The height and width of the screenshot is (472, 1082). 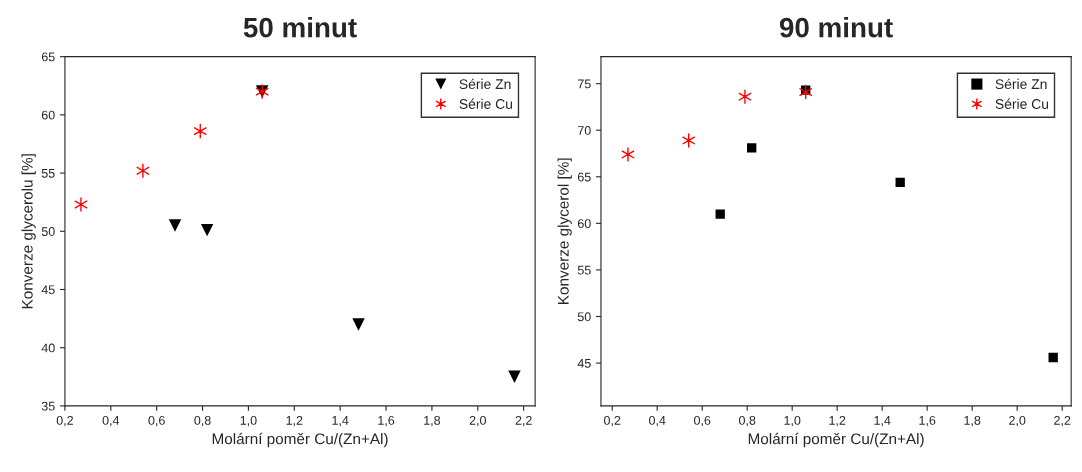 I want to click on y-axis-title: Konverze glycerol [%], so click(x=564, y=231).